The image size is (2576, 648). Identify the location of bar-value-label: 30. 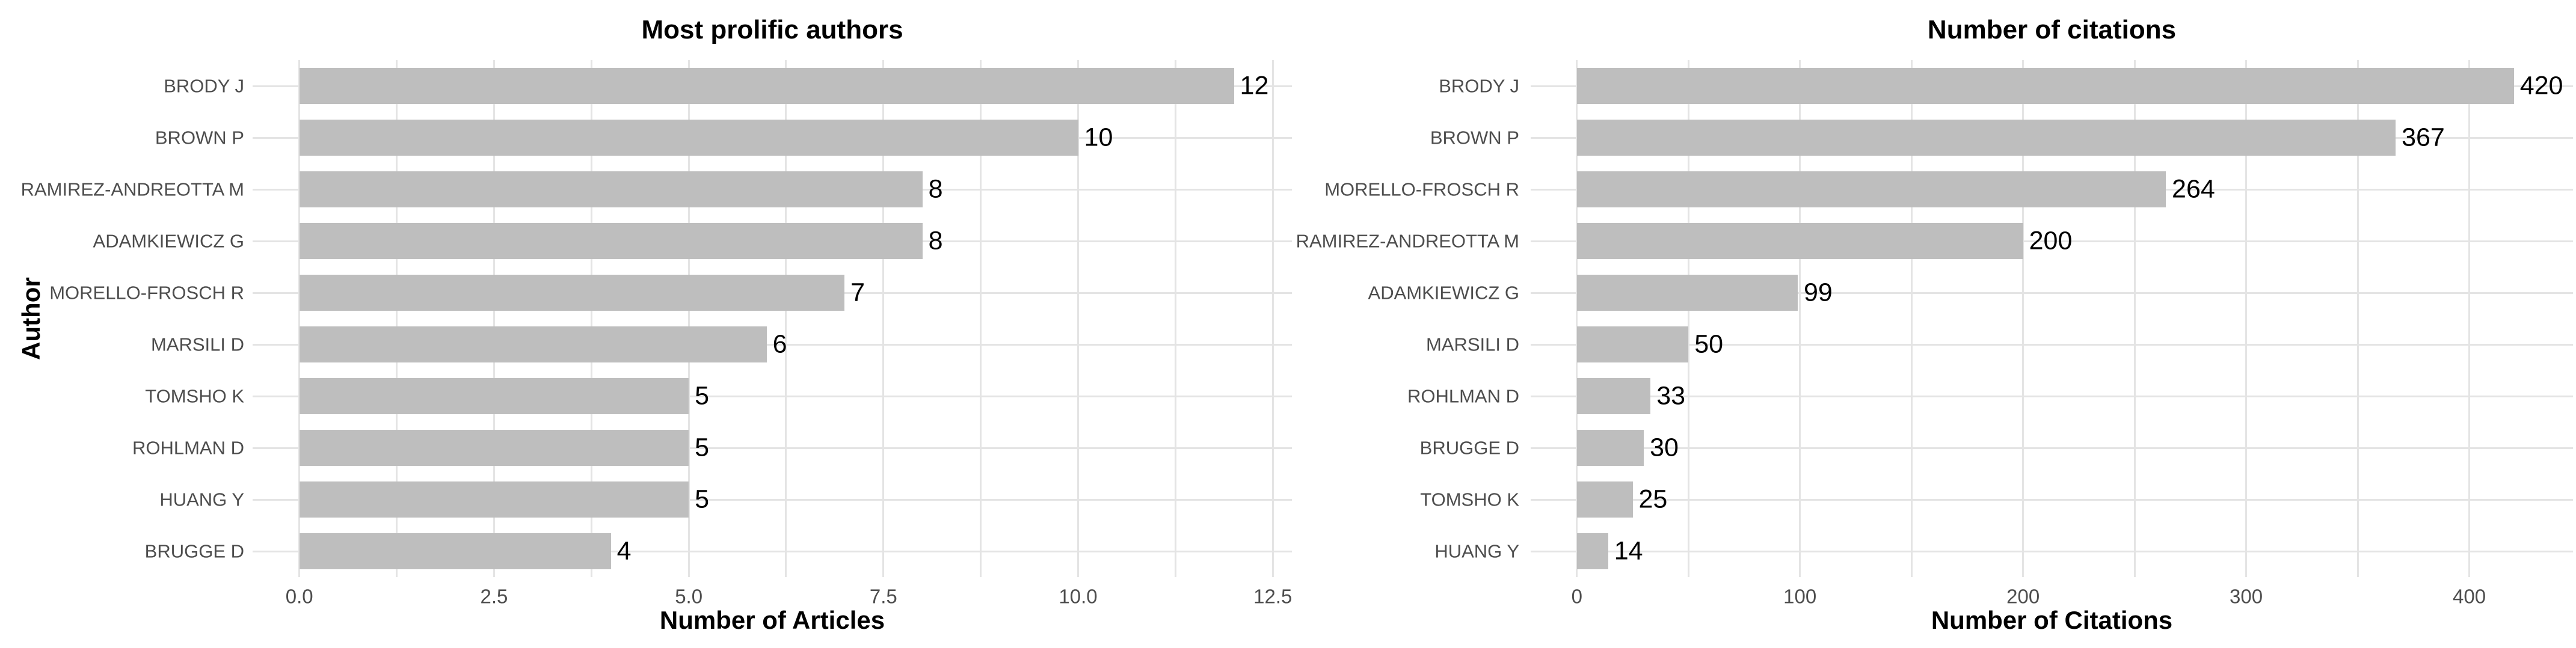
(1664, 447).